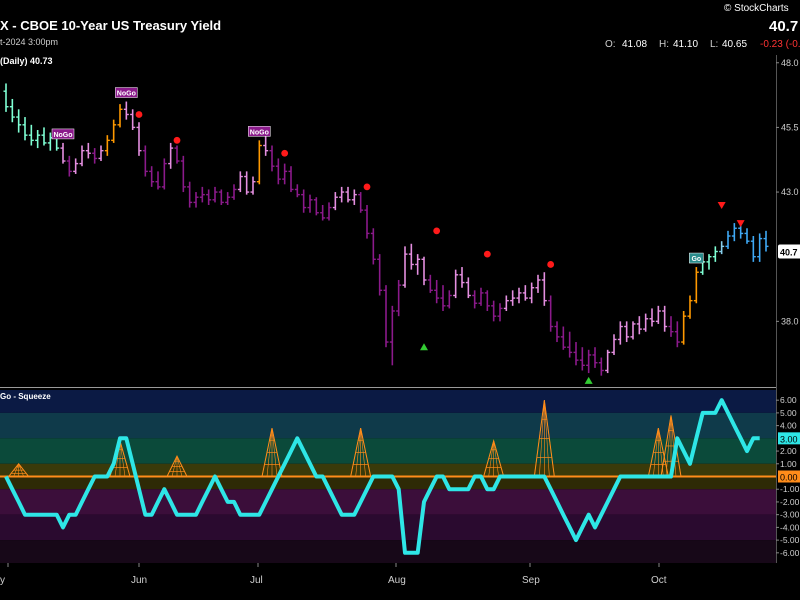 This screenshot has width=800, height=600. I want to click on trend-label: NoGo, so click(259, 132).